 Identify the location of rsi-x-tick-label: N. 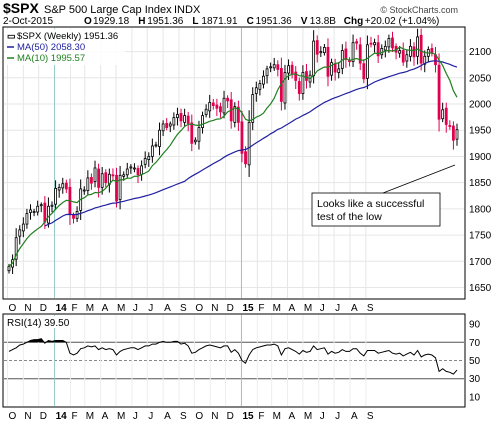
(27, 416).